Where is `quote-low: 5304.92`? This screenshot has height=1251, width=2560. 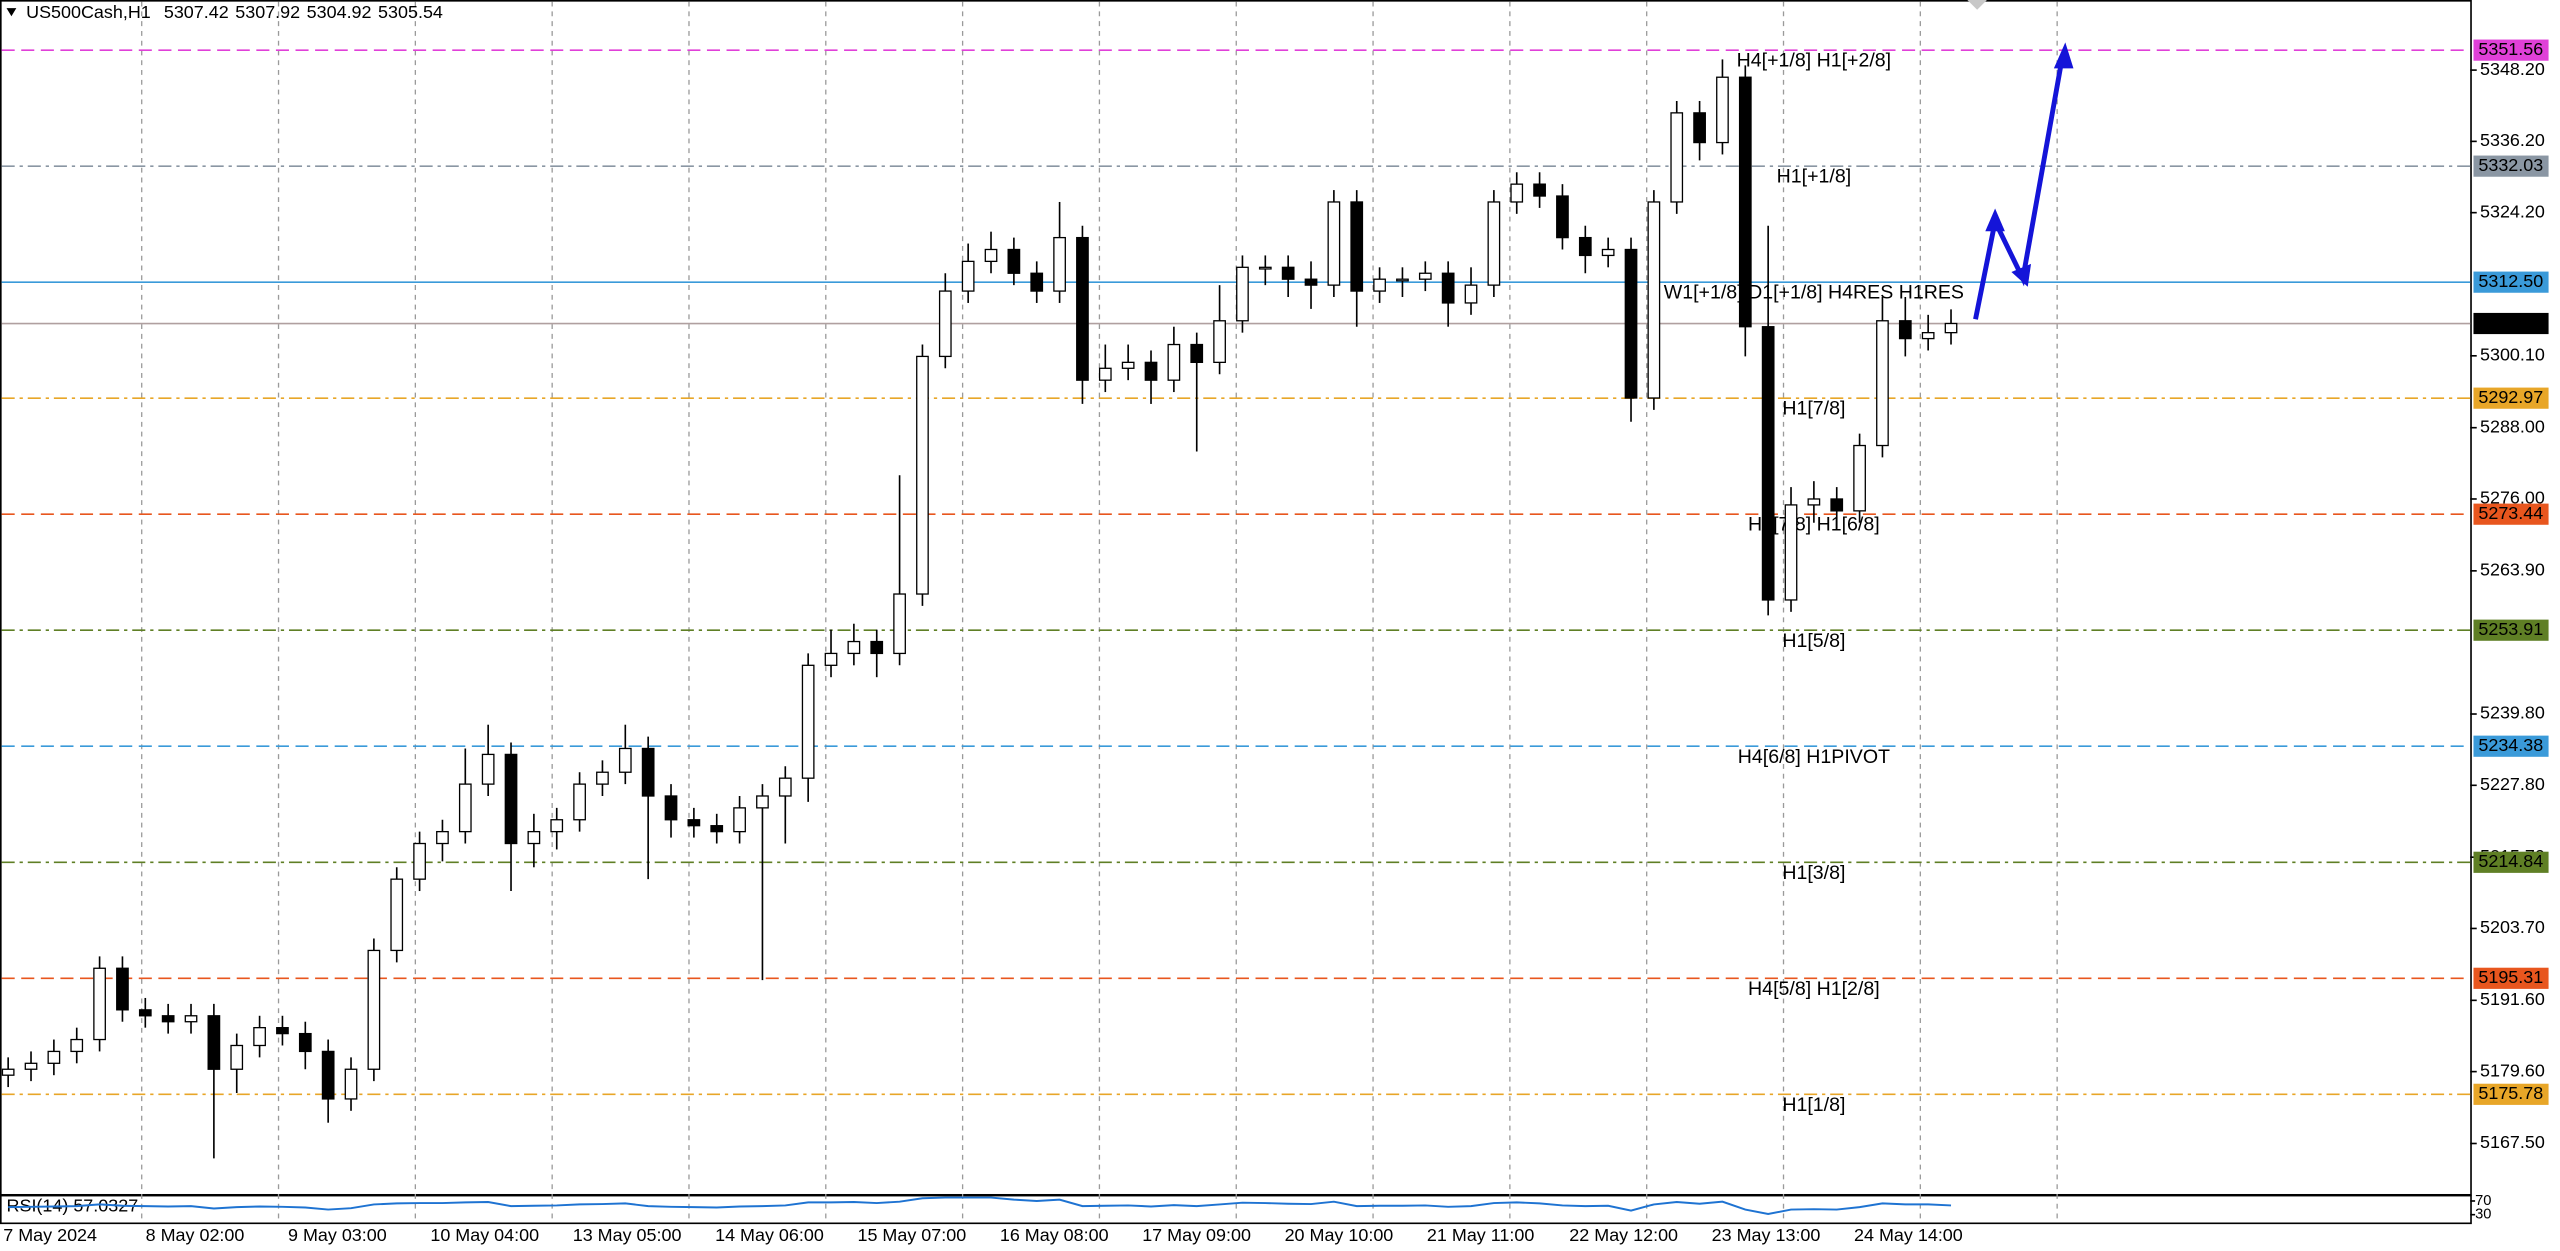 quote-low: 5304.92 is located at coordinates (339, 12).